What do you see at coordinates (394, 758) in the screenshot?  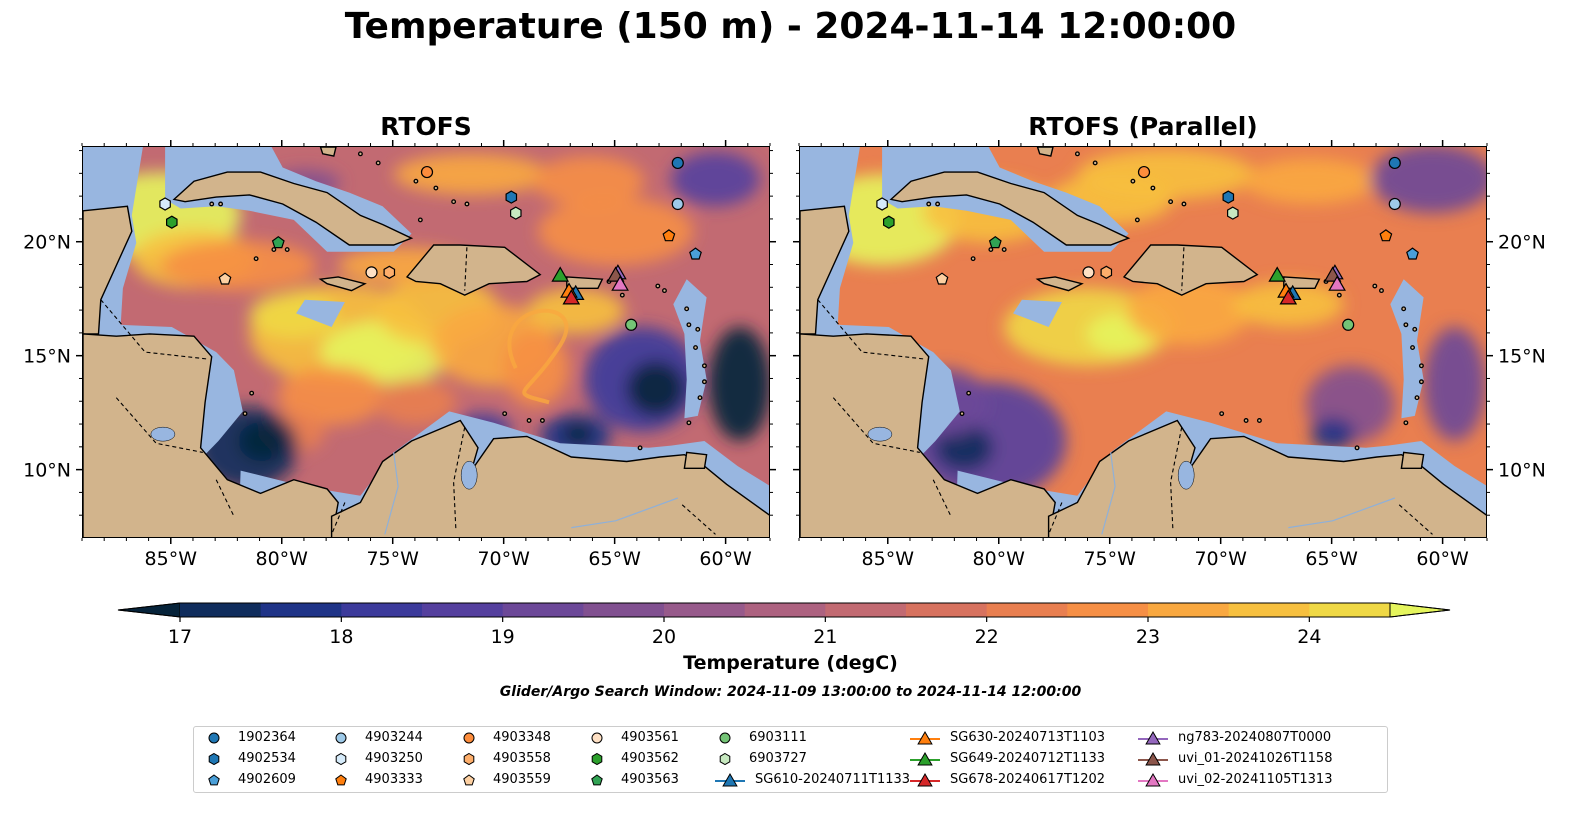 I see `legend-label: 4903250` at bounding box center [394, 758].